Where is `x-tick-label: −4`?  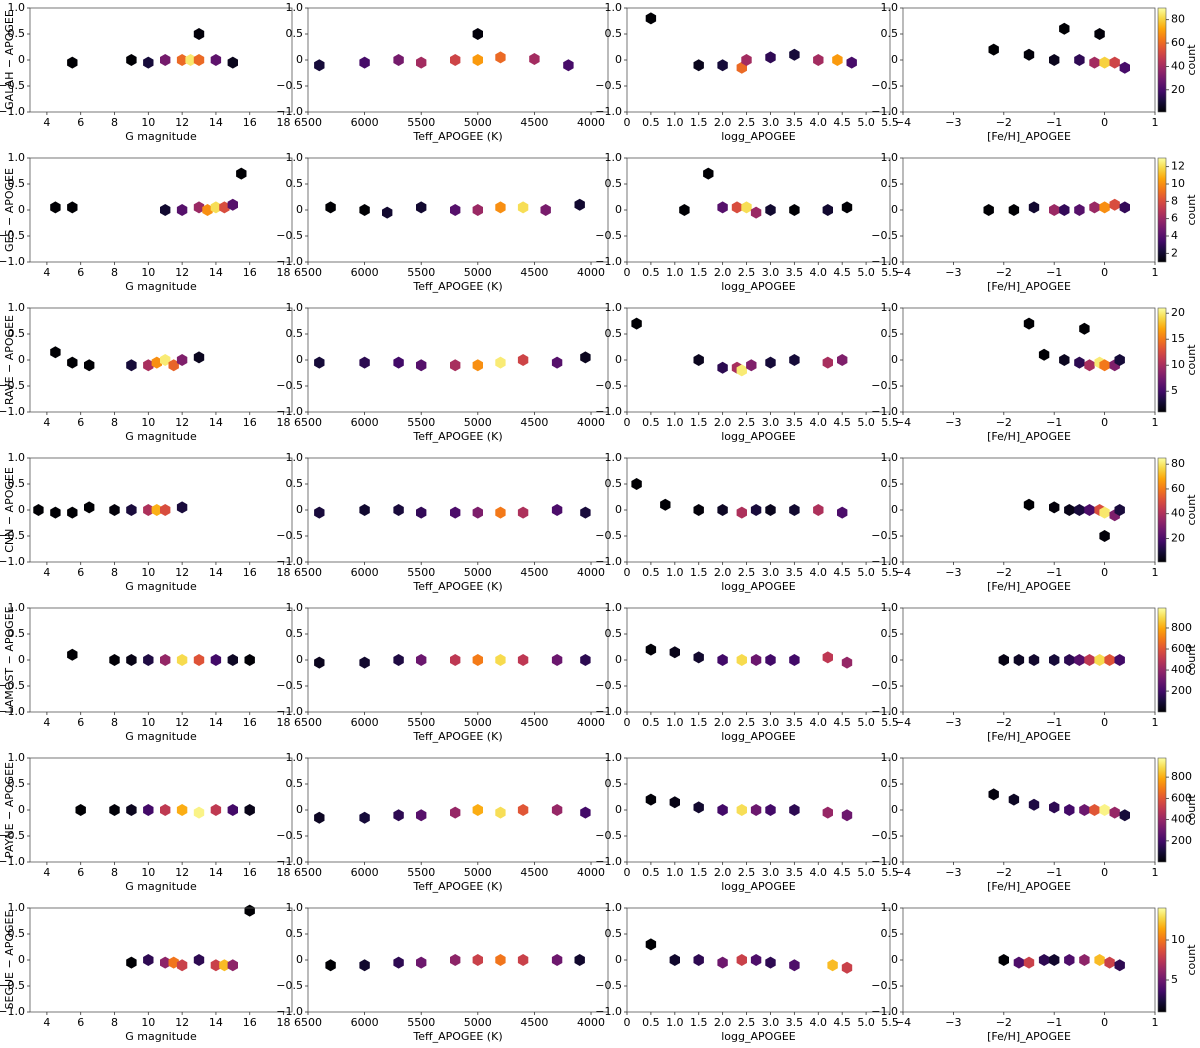 x-tick-label: −4 is located at coordinates (903, 572).